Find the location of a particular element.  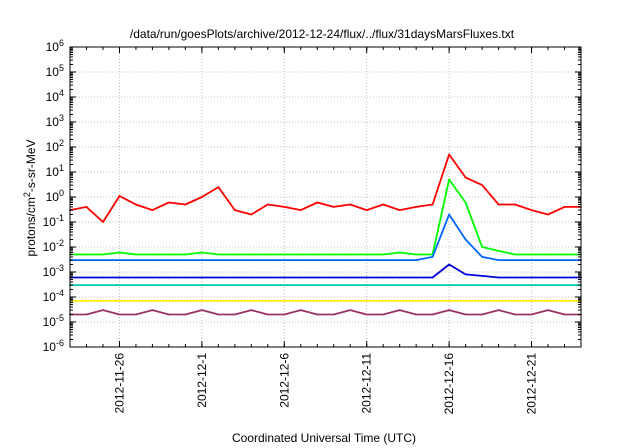

y-tick-label: 10⁻² is located at coordinates (53, 246).